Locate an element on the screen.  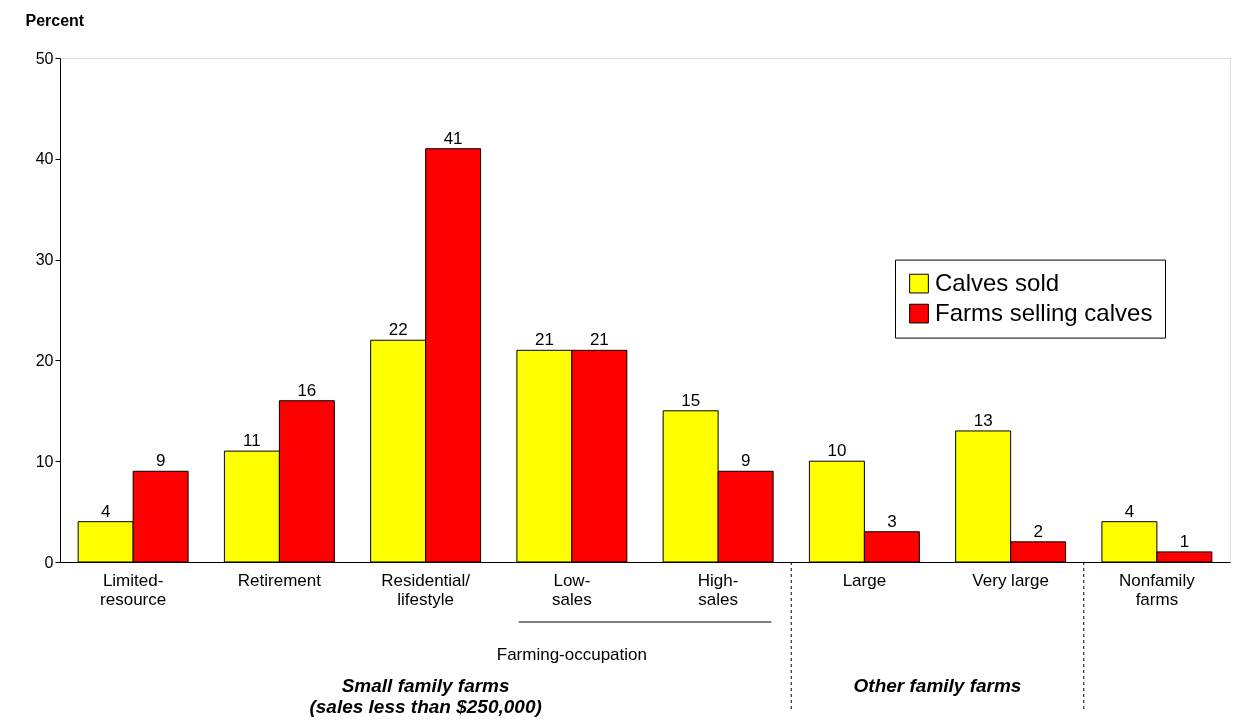
x-tick-label: Nonfamily farms is located at coordinates (1157, 589).